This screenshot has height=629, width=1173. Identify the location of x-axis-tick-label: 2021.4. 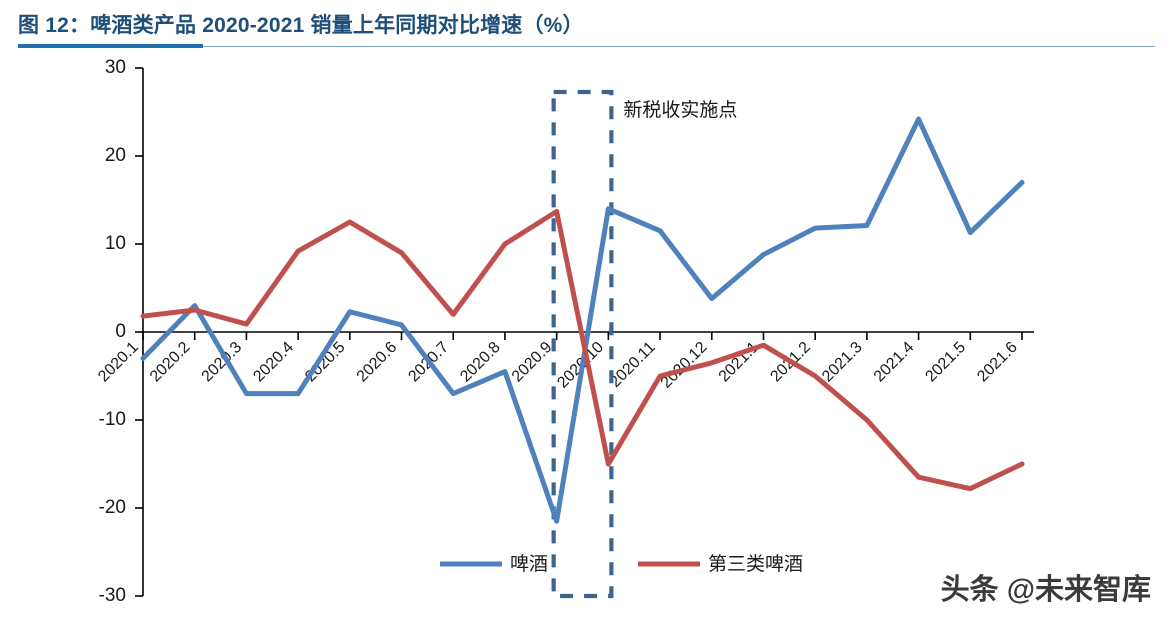
(894, 362).